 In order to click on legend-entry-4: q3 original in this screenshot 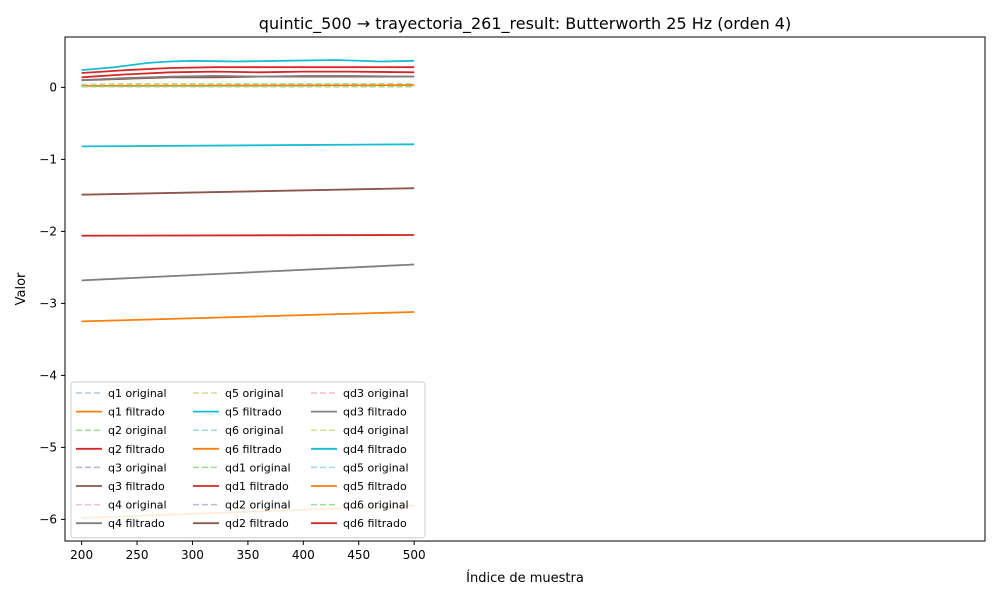, I will do `click(137, 467)`.